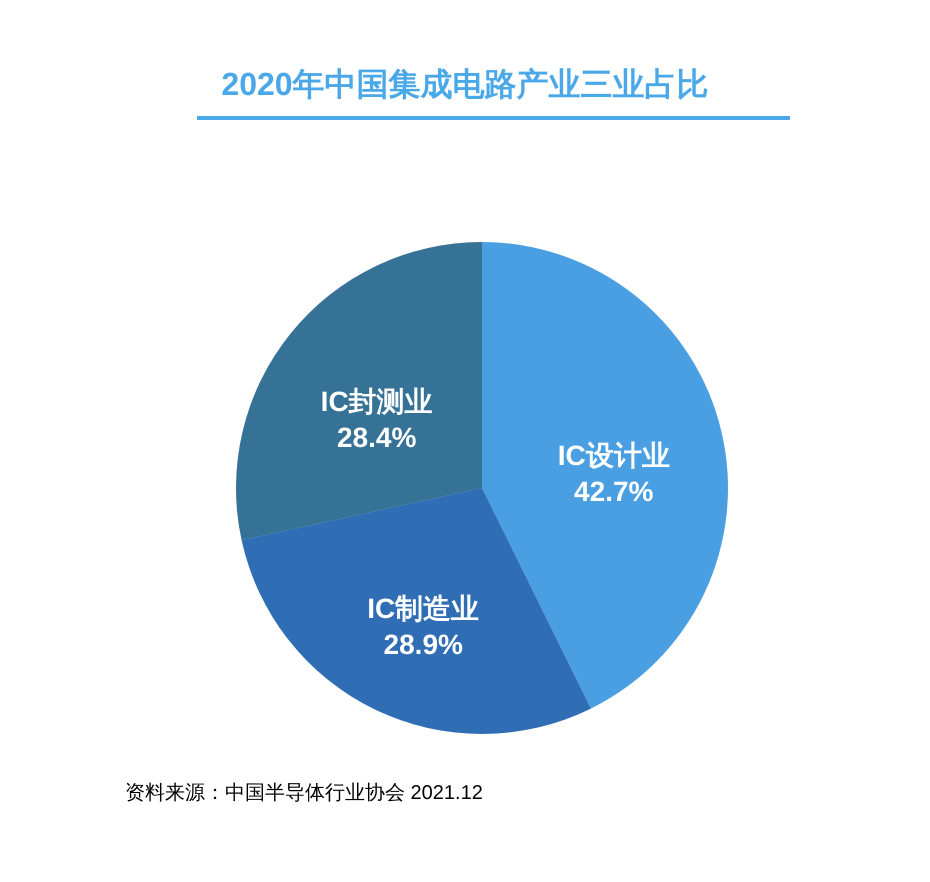 This screenshot has width=930, height=882. Describe the element at coordinates (376, 402) in the screenshot. I see `slice-label: IC封测业` at that location.